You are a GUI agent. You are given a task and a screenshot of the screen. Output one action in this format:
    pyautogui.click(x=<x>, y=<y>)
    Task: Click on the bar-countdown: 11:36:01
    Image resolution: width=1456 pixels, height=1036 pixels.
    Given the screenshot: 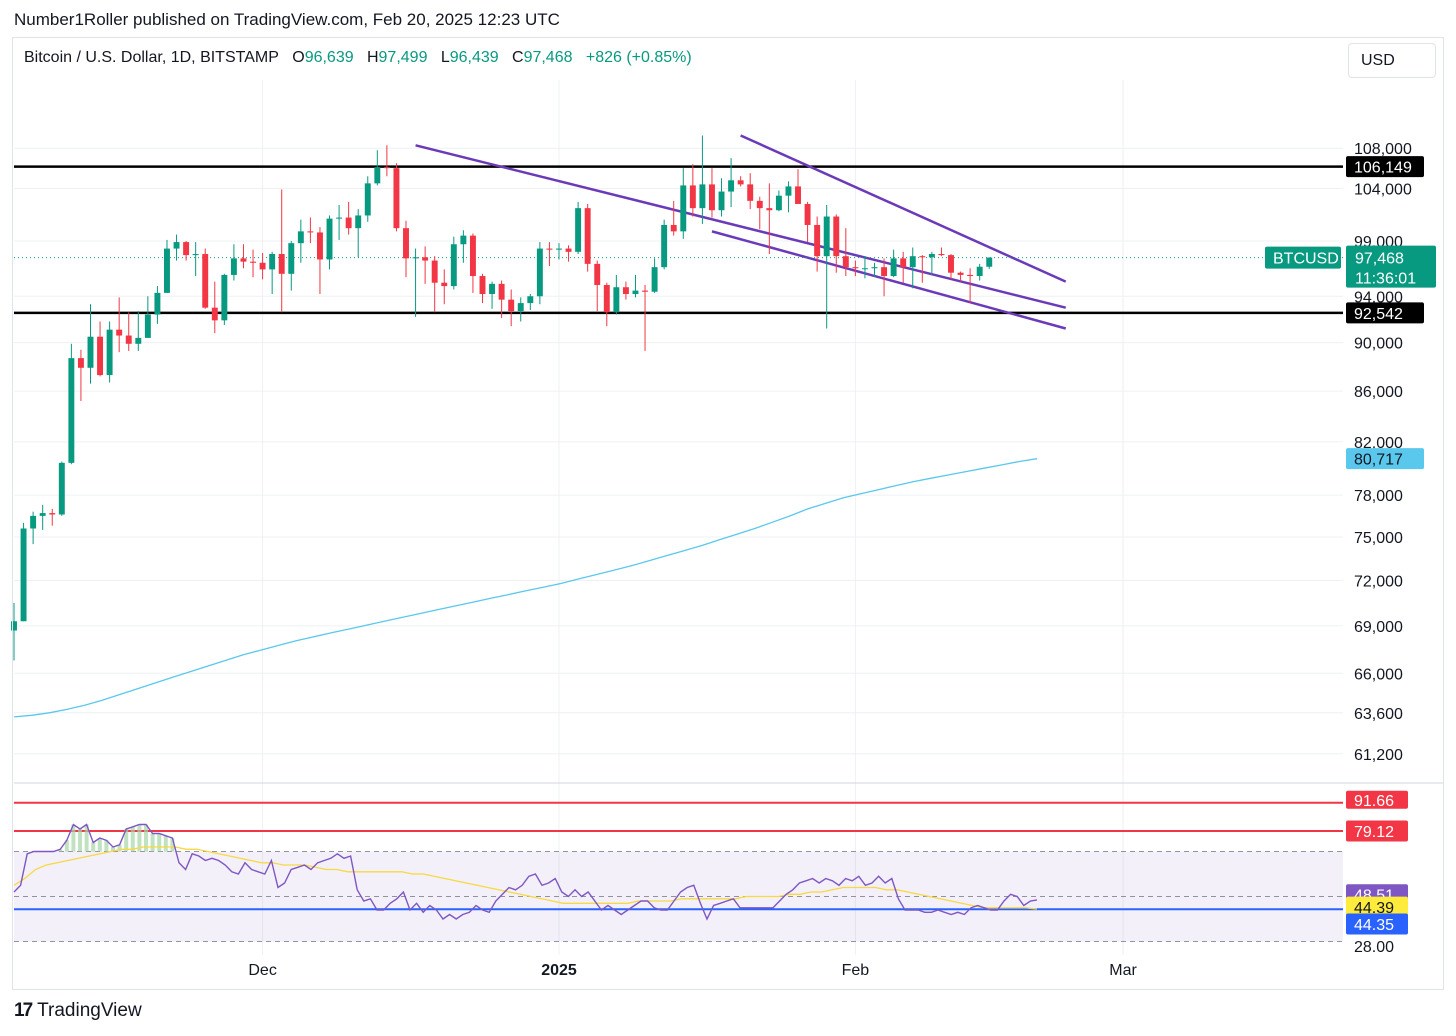 What is the action you would take?
    pyautogui.click(x=1385, y=279)
    